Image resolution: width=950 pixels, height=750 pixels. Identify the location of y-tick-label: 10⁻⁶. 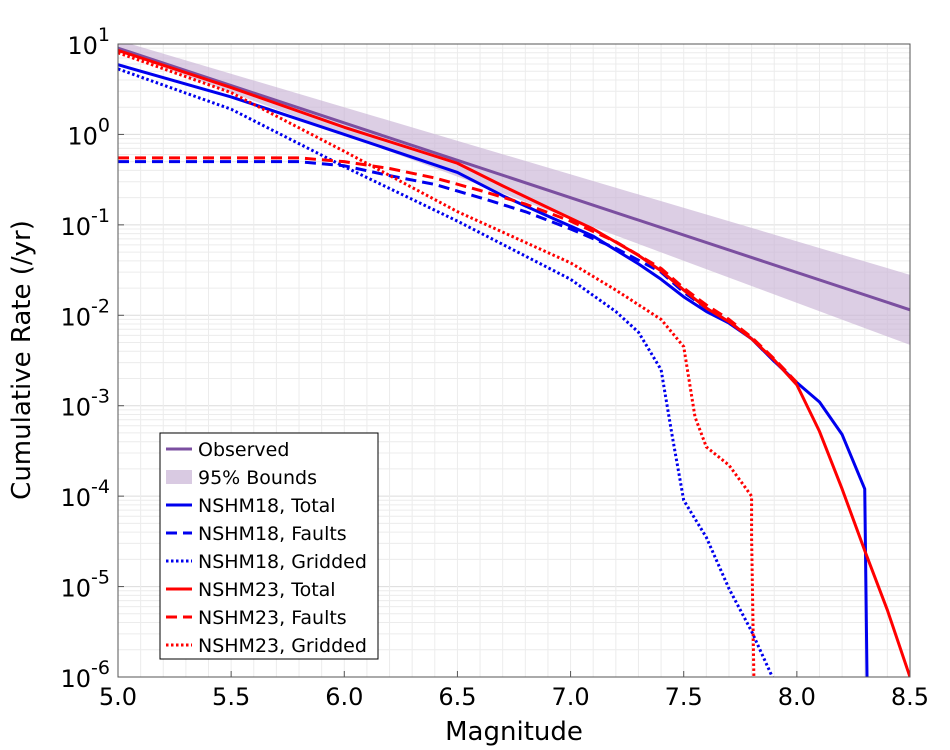
(86, 675).